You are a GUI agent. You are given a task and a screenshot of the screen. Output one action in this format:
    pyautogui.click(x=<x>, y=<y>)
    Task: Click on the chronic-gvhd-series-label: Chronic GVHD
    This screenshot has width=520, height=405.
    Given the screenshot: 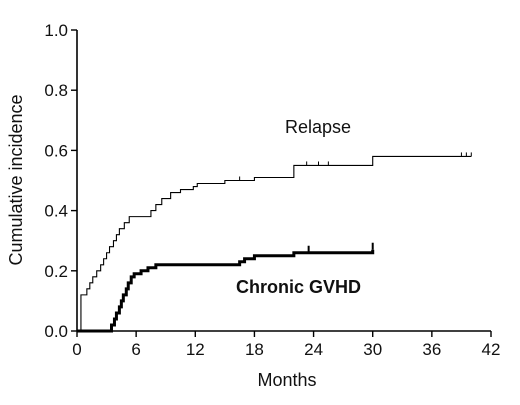 What is the action you would take?
    pyautogui.click(x=298, y=287)
    